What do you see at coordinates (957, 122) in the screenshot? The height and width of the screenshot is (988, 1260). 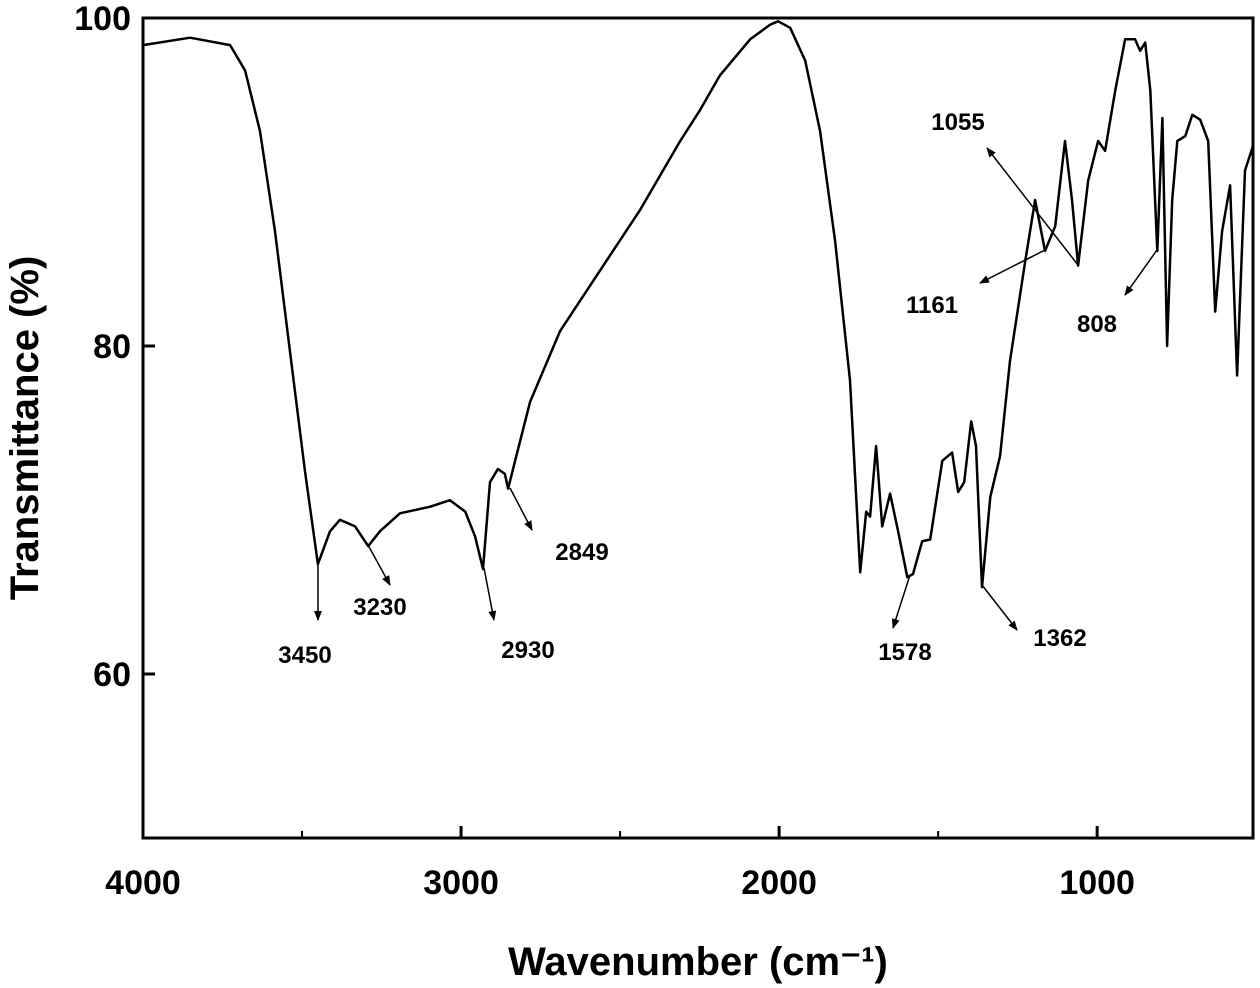 I see `annotation-label: 1055` at bounding box center [957, 122].